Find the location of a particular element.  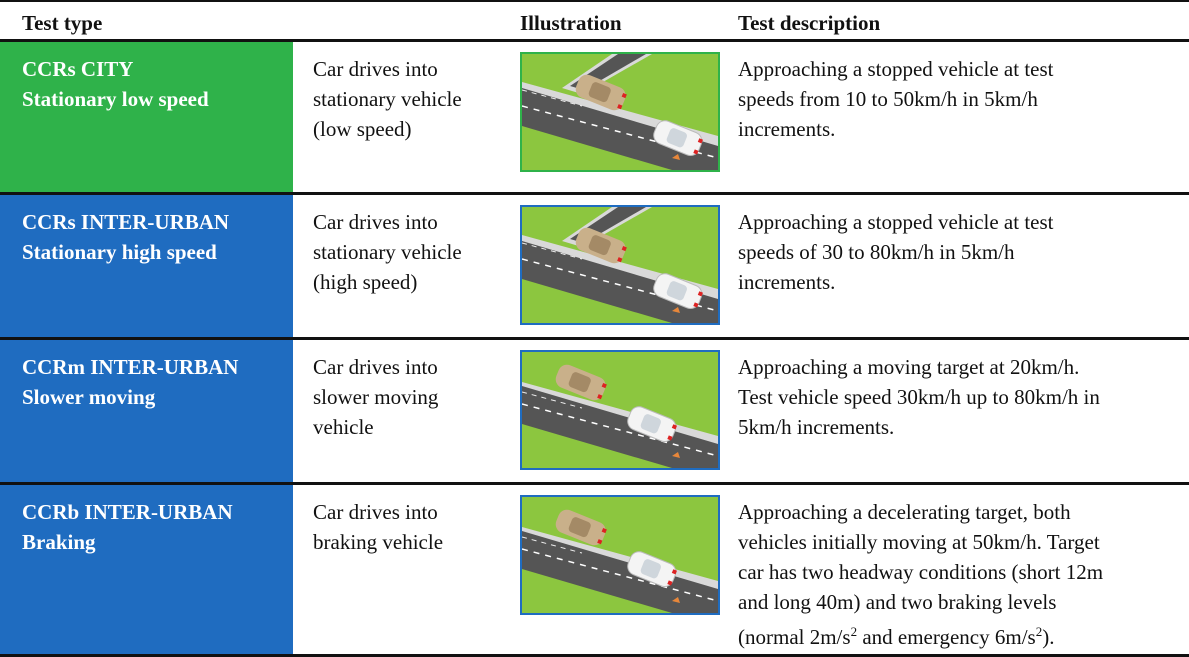

text-segment: and emergency 6m/s is located at coordinates (946, 637).